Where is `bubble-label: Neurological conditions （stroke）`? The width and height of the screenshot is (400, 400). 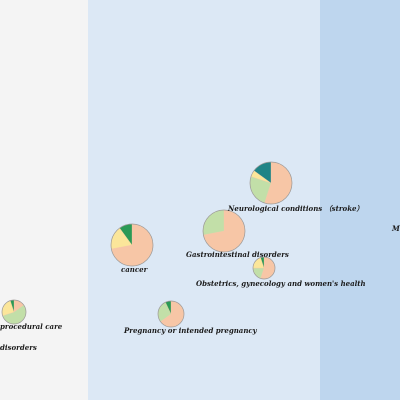 bubble-label: Neurological conditions （stroke） is located at coordinates (295, 208).